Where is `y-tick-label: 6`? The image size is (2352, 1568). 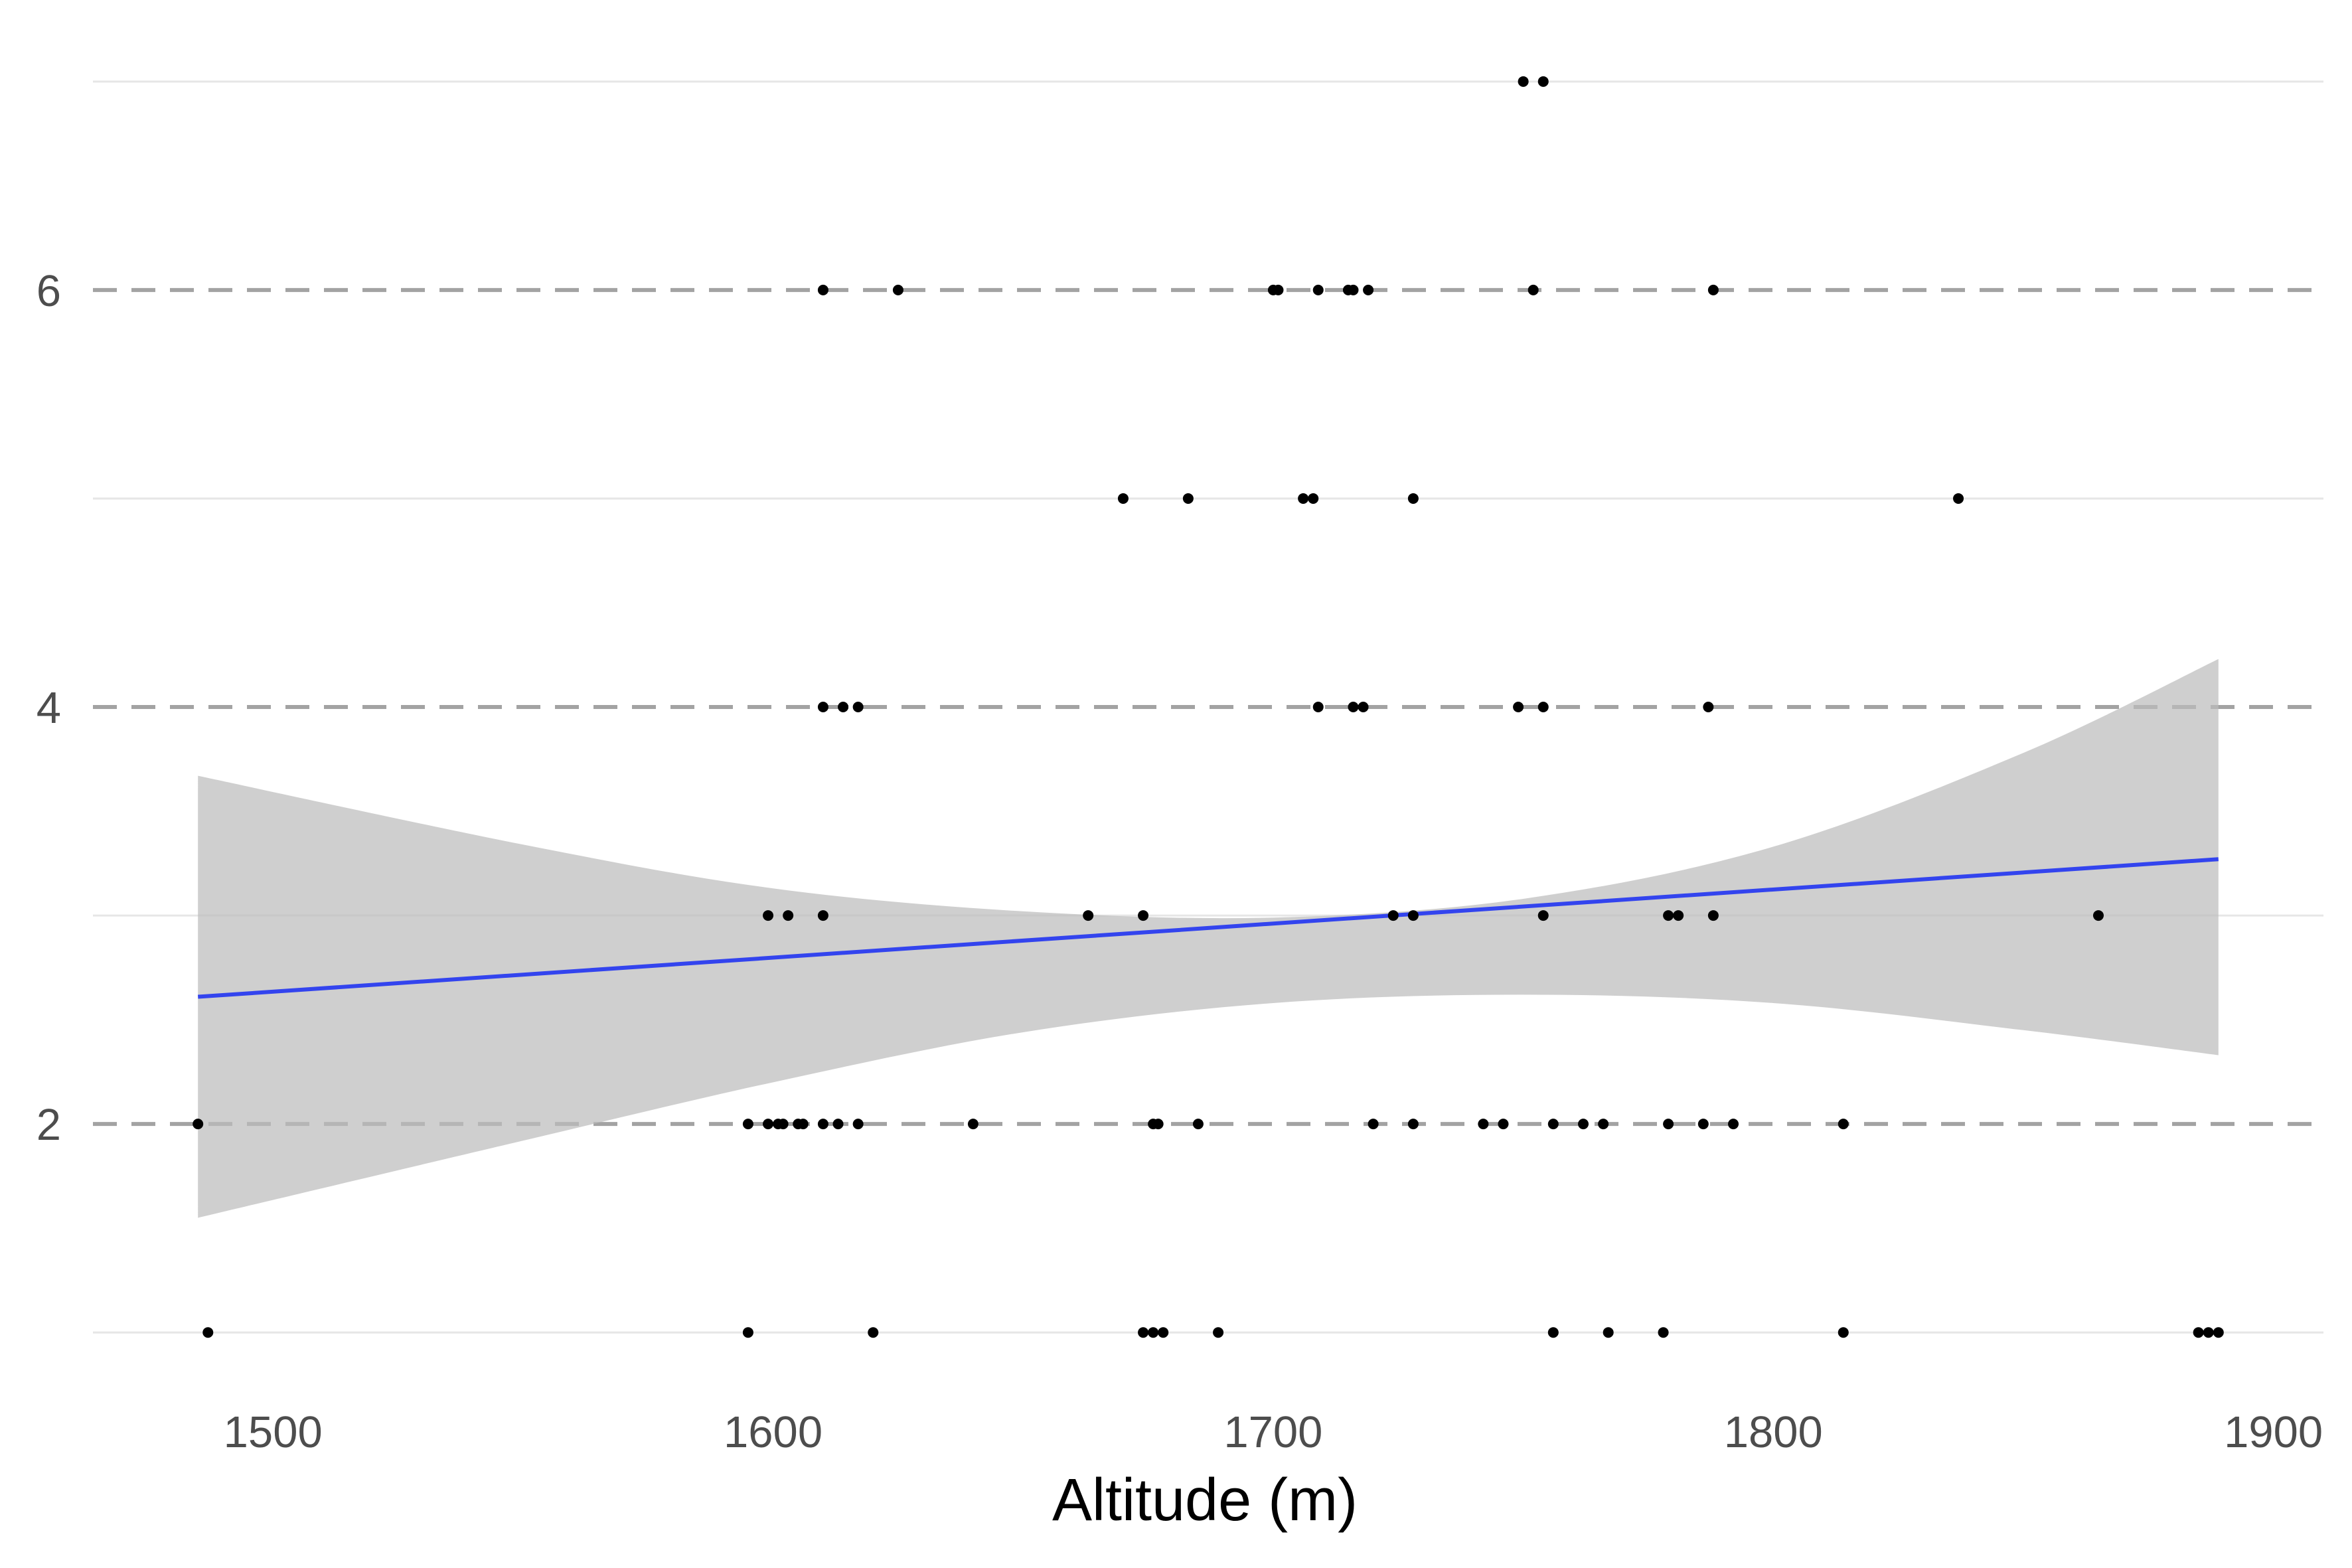
y-tick-label: 6 is located at coordinates (49, 291).